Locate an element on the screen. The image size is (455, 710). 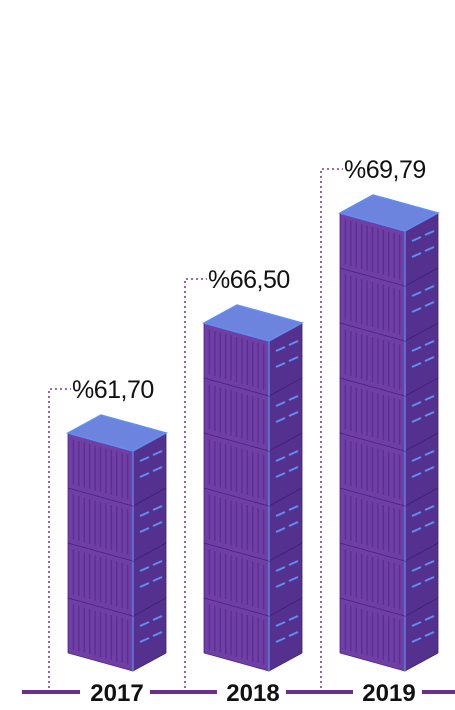
bar-2017 is located at coordinates (117, 543).